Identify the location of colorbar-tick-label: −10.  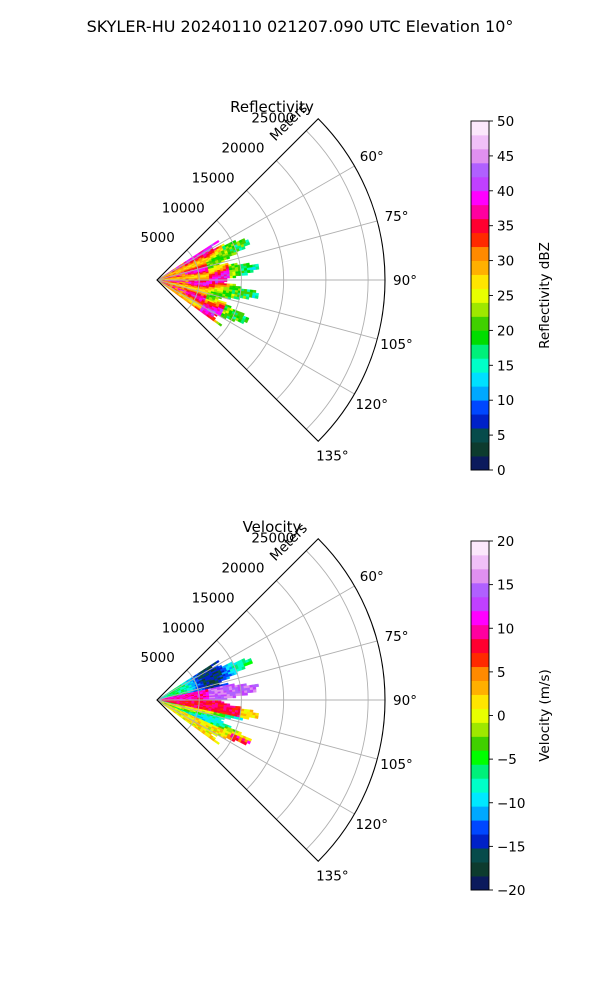
(511, 804).